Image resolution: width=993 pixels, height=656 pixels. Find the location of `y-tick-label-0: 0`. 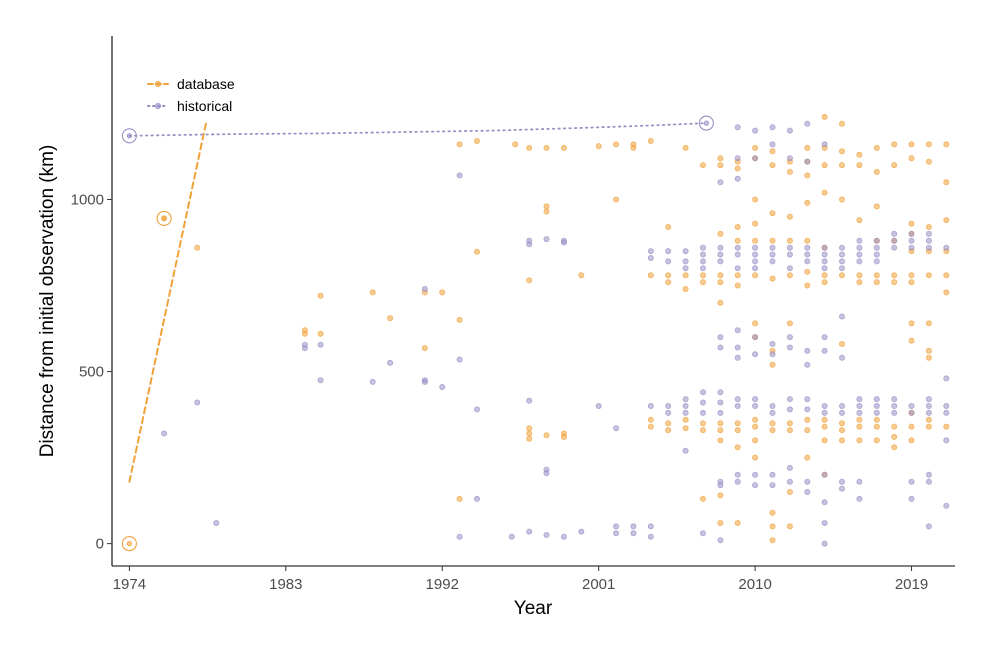

y-tick-label-0: 0 is located at coordinates (100, 544).